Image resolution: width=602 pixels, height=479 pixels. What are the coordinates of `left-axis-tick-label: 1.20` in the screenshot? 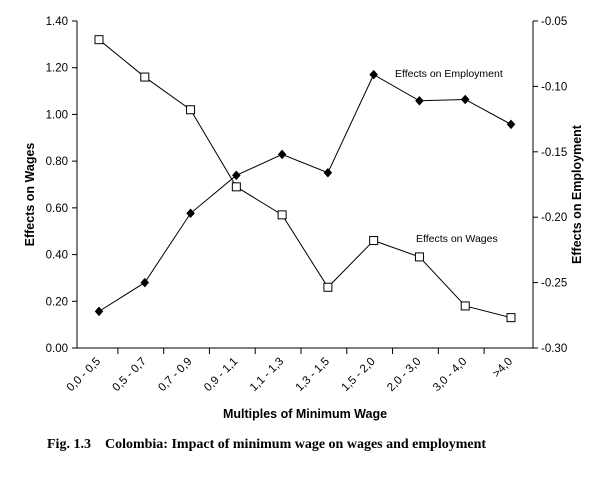 It's located at (57, 69).